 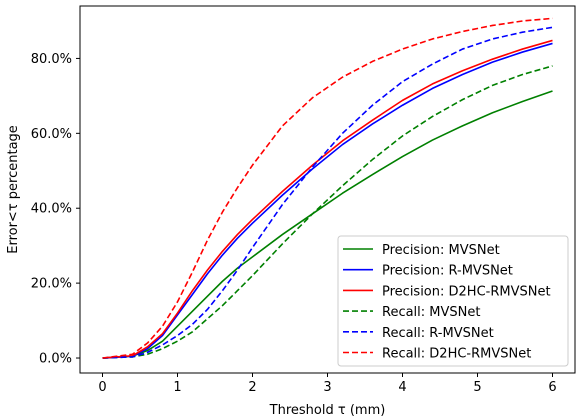 What do you see at coordinates (466, 291) in the screenshot?
I see `legend-label: Precision: D2HC-RMVSNet` at bounding box center [466, 291].